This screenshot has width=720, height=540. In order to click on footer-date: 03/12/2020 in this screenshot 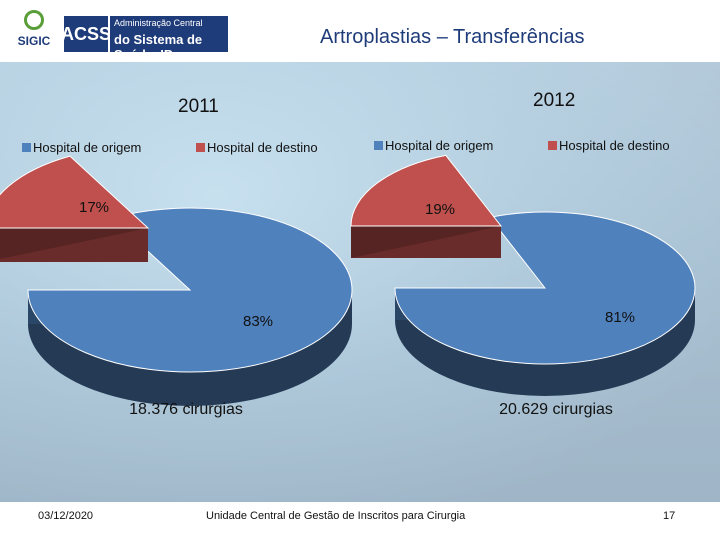, I will do `click(66, 516)`.